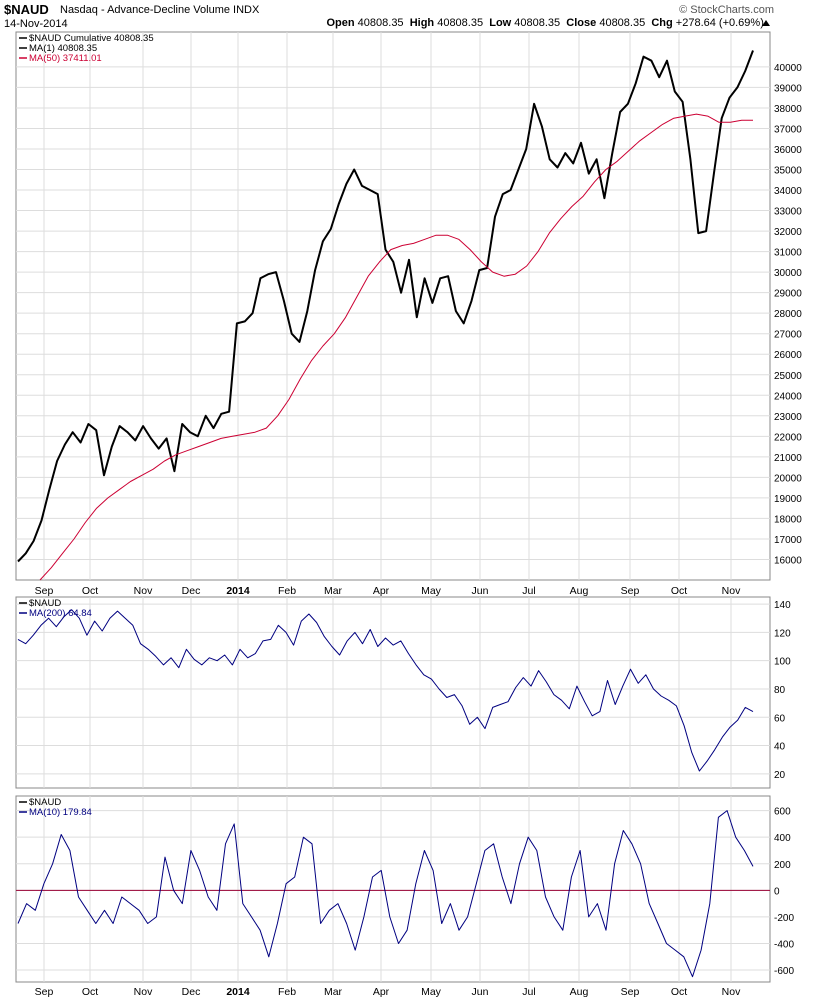  Describe the element at coordinates (788, 212) in the screenshot. I see `y-tick-label: 33000` at that location.